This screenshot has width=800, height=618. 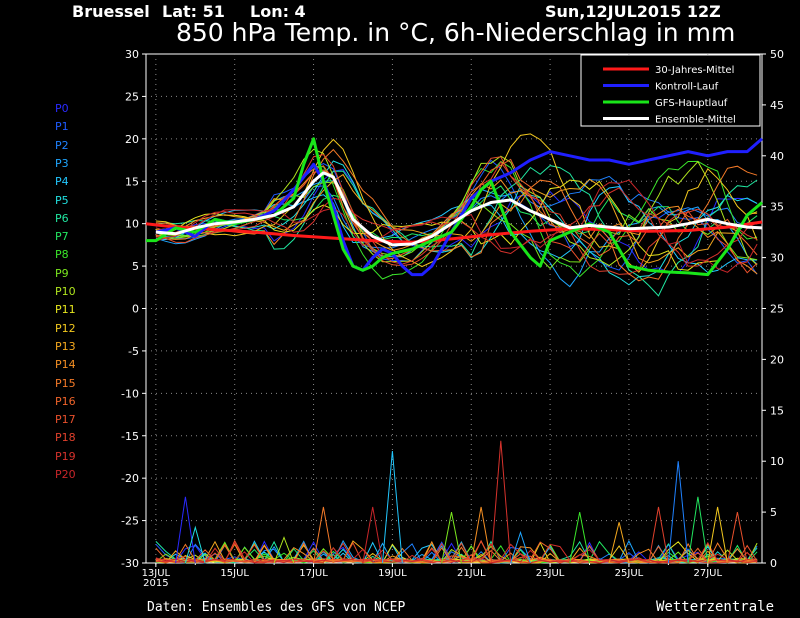 I want to click on x-tick-label: 19JUL, so click(x=392, y=573).